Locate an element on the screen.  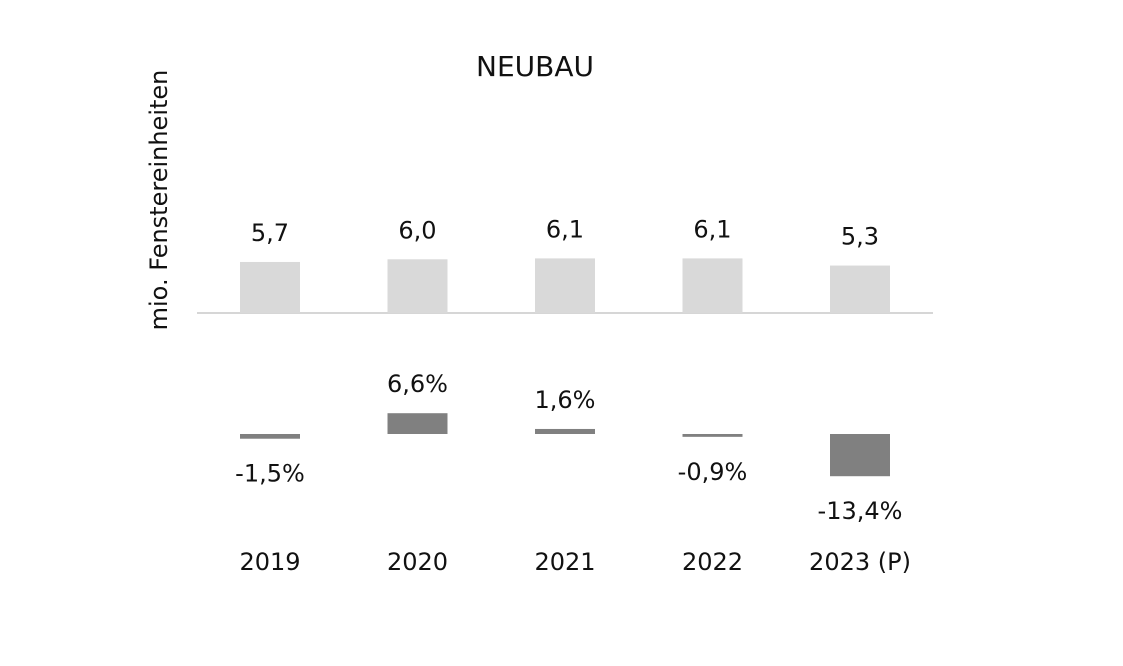
data-label: -1,5% is located at coordinates (270, 474).